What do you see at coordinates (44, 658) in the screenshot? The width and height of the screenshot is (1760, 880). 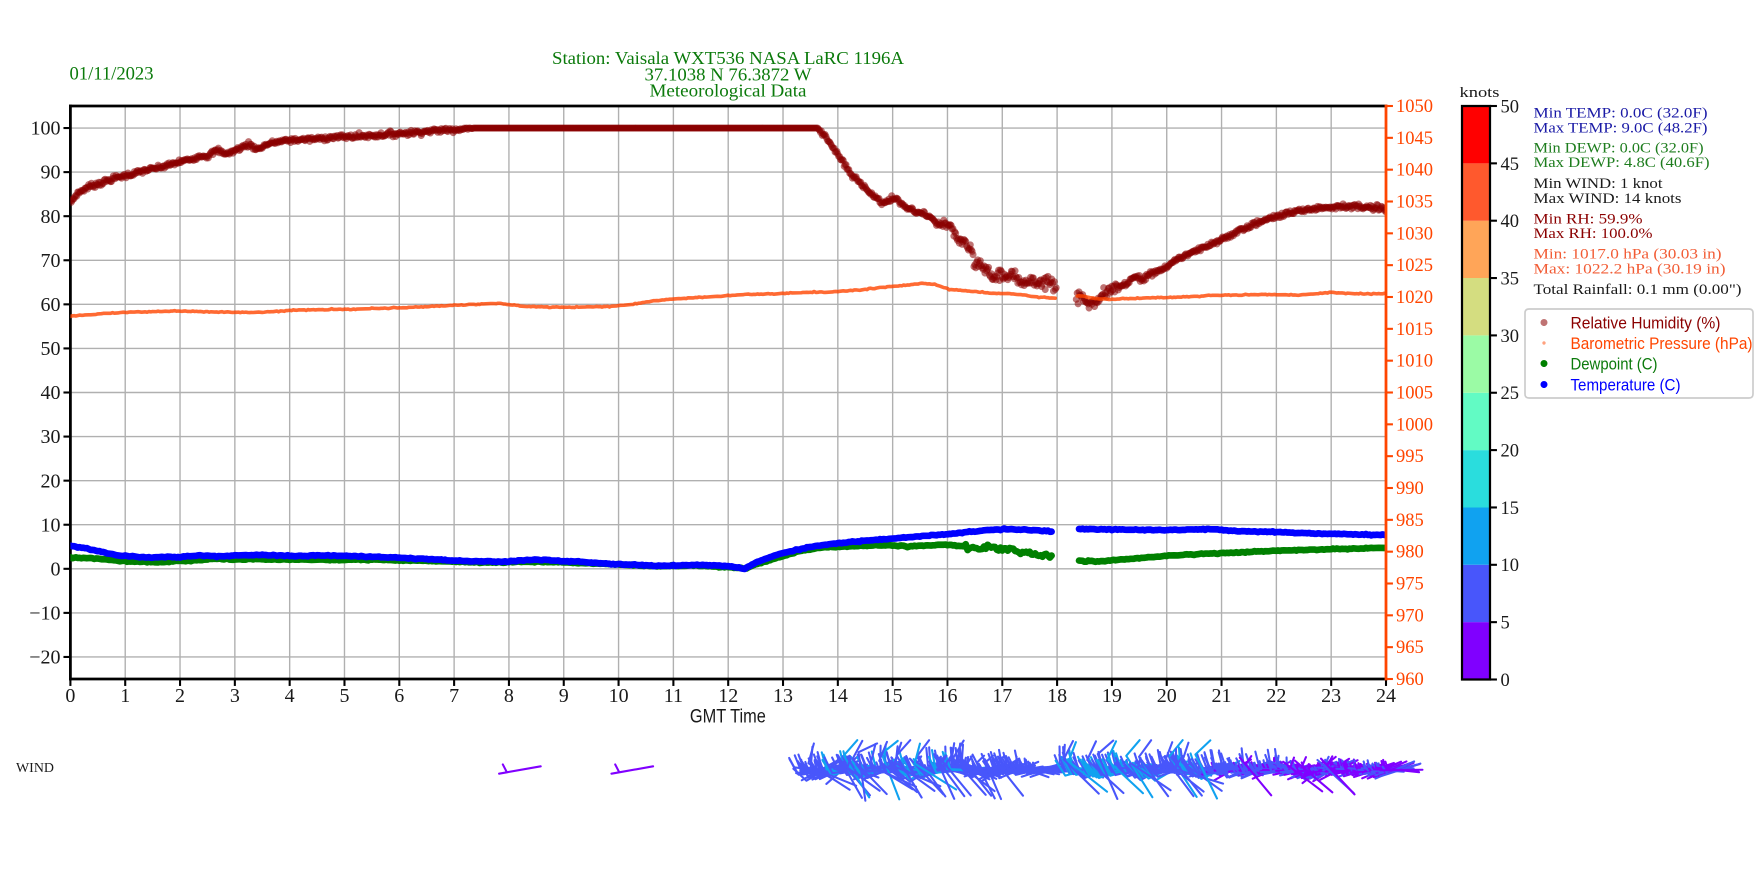 I see `svg-text: −20` at bounding box center [44, 658].